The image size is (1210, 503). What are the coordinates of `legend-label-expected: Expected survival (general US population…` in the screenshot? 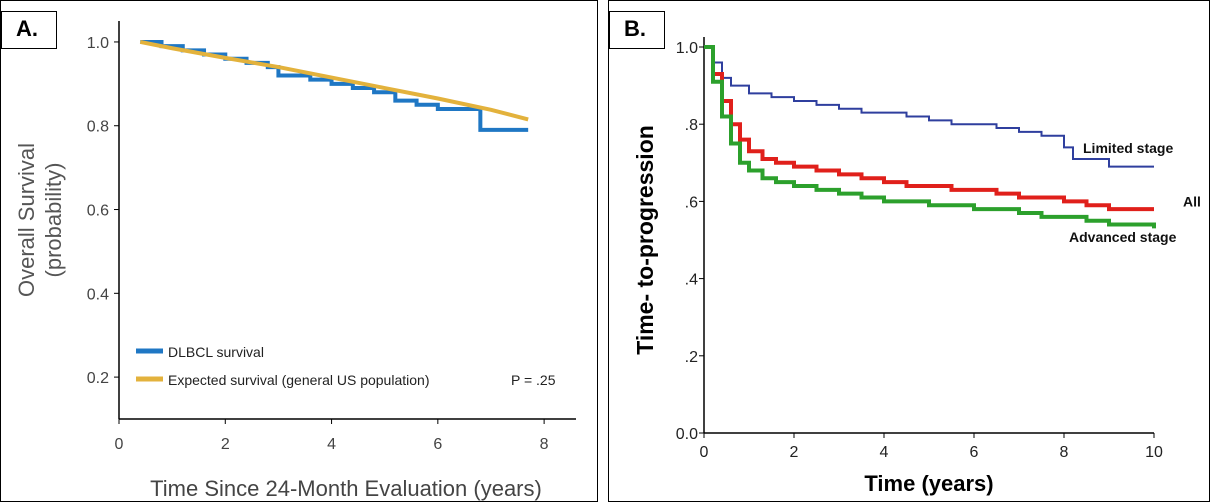 It's located at (298, 380).